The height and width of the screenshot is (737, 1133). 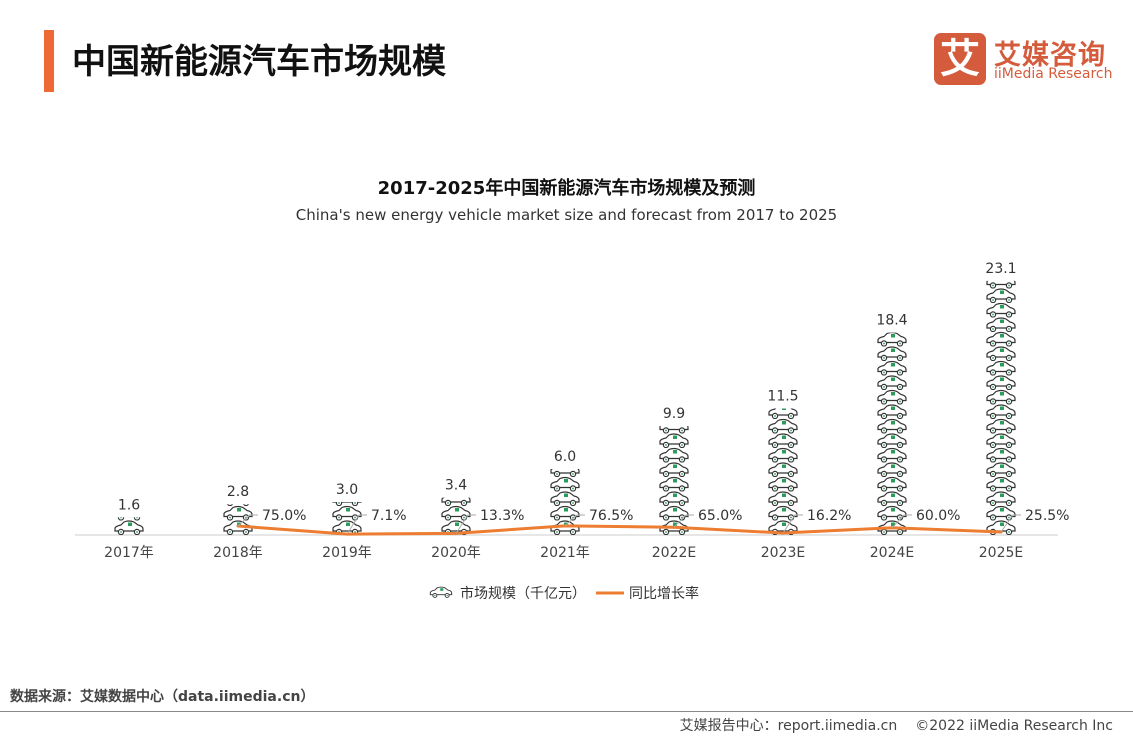 I want to click on report-center: 艾媒报告中心：report.iimedia.cn, so click(x=788, y=726).